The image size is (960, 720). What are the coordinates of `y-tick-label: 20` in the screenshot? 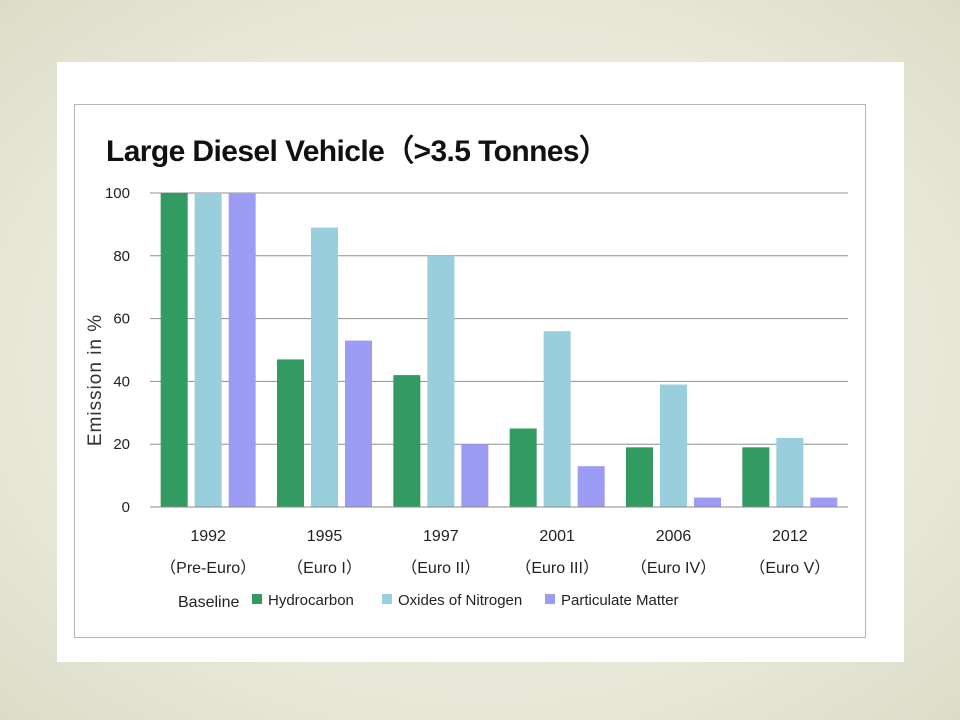 It's located at (121, 444).